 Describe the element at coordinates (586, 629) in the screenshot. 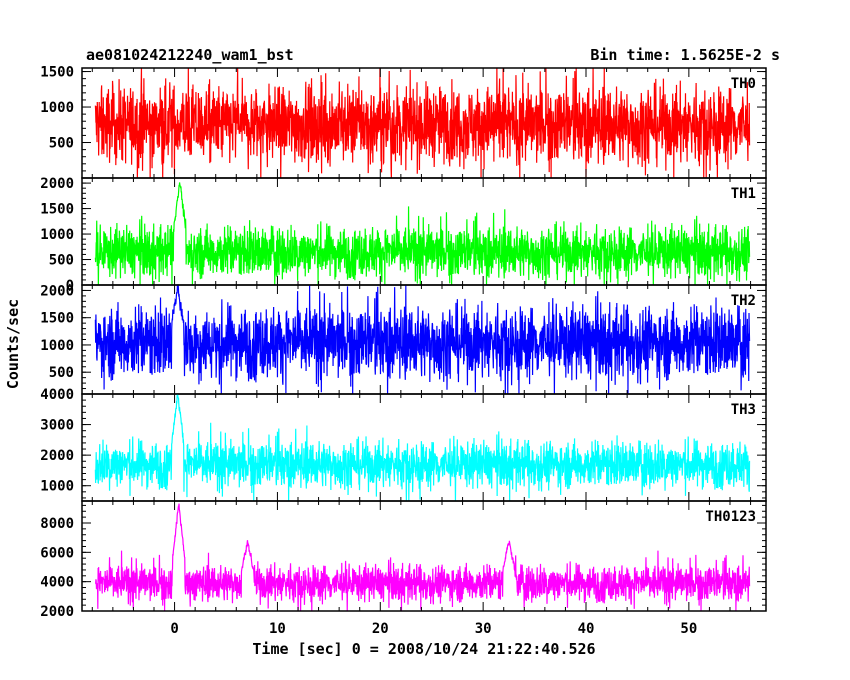

I see `x-tick-label: 40` at that location.